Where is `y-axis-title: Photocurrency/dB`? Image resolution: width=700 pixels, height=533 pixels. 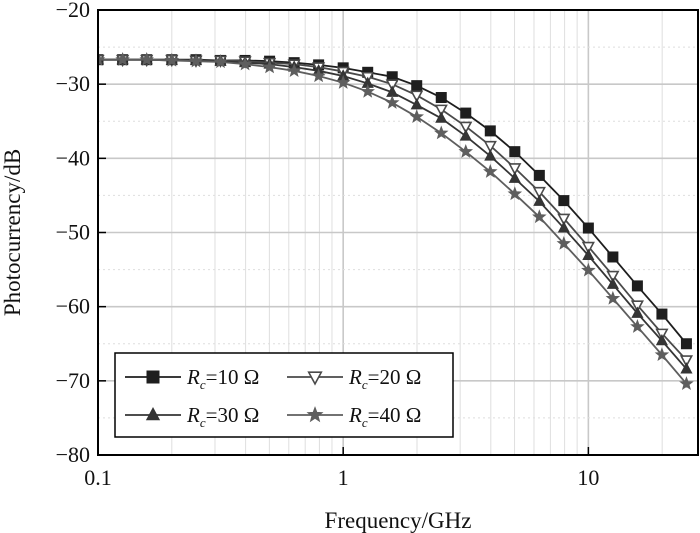 y-axis-title: Photocurrency/dB is located at coordinates (12, 232).